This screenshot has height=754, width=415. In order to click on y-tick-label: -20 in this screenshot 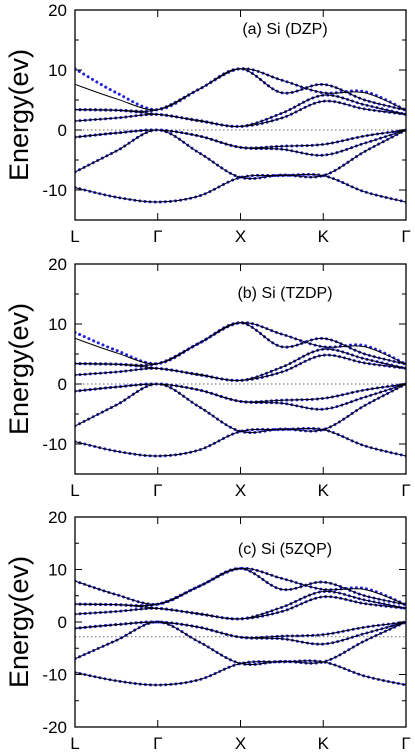, I will do `click(54, 727)`.